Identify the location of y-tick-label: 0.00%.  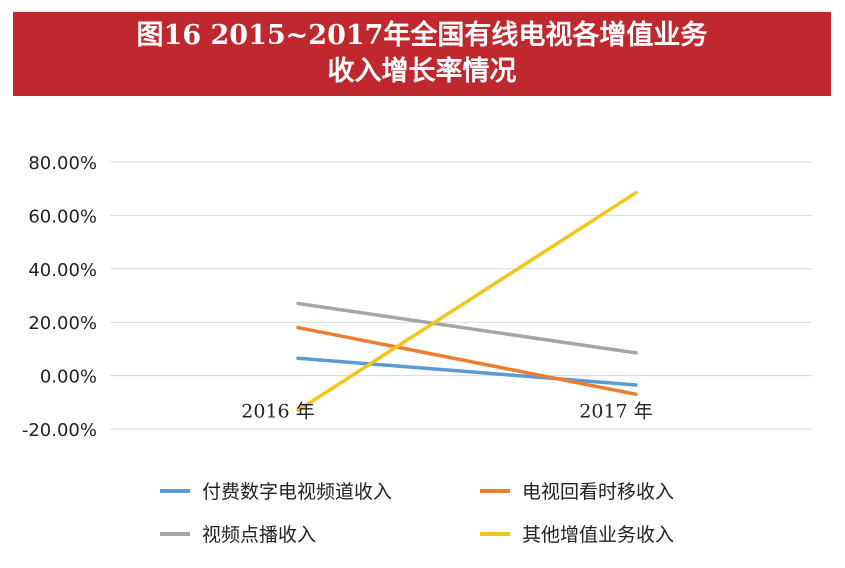
(68, 377).